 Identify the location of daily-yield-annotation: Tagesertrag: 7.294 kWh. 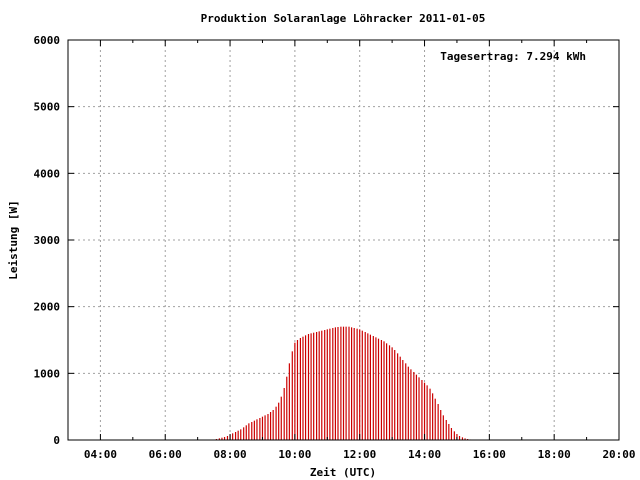
(513, 56).